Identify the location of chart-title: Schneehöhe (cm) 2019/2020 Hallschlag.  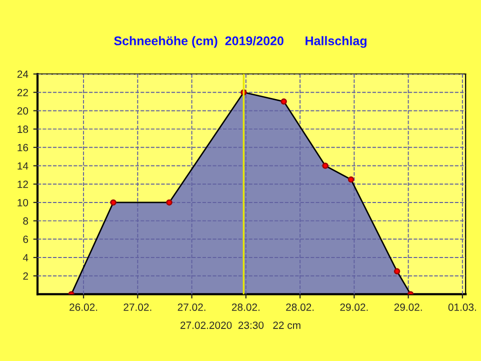
(240, 42).